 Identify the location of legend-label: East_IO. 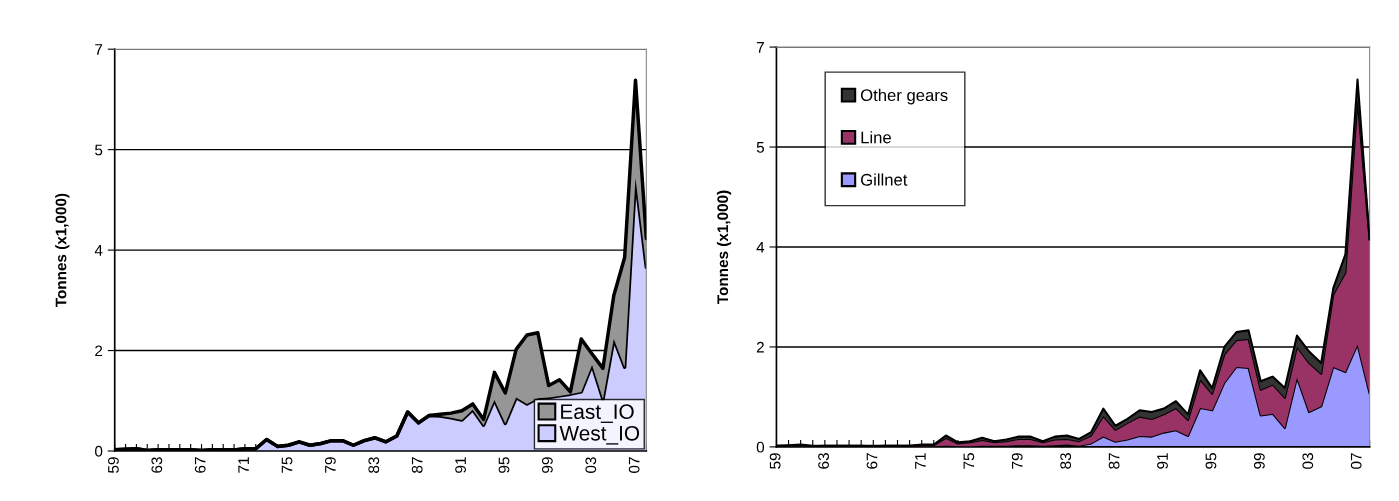
(597, 413).